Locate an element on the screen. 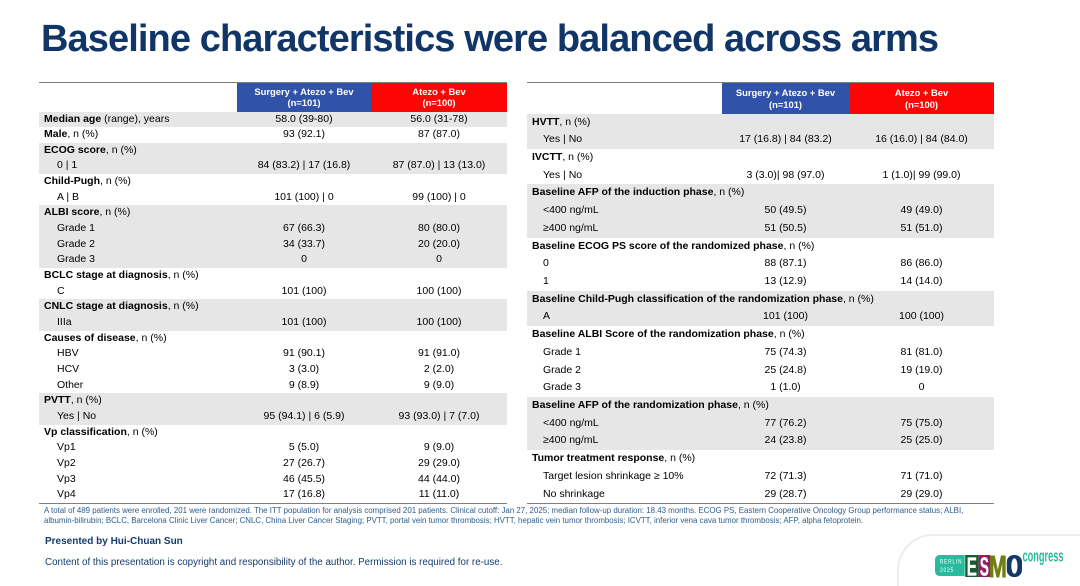 Image resolution: width=1080 pixels, height=586 pixels. svg-text: congress is located at coordinates (1043, 556).